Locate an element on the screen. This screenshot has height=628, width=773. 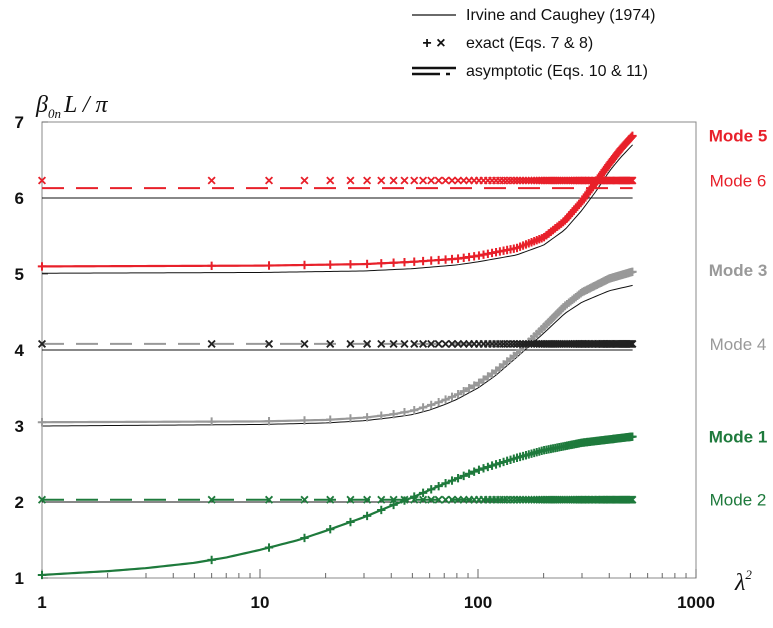
mode-label: Mode 1 is located at coordinates (738, 437).